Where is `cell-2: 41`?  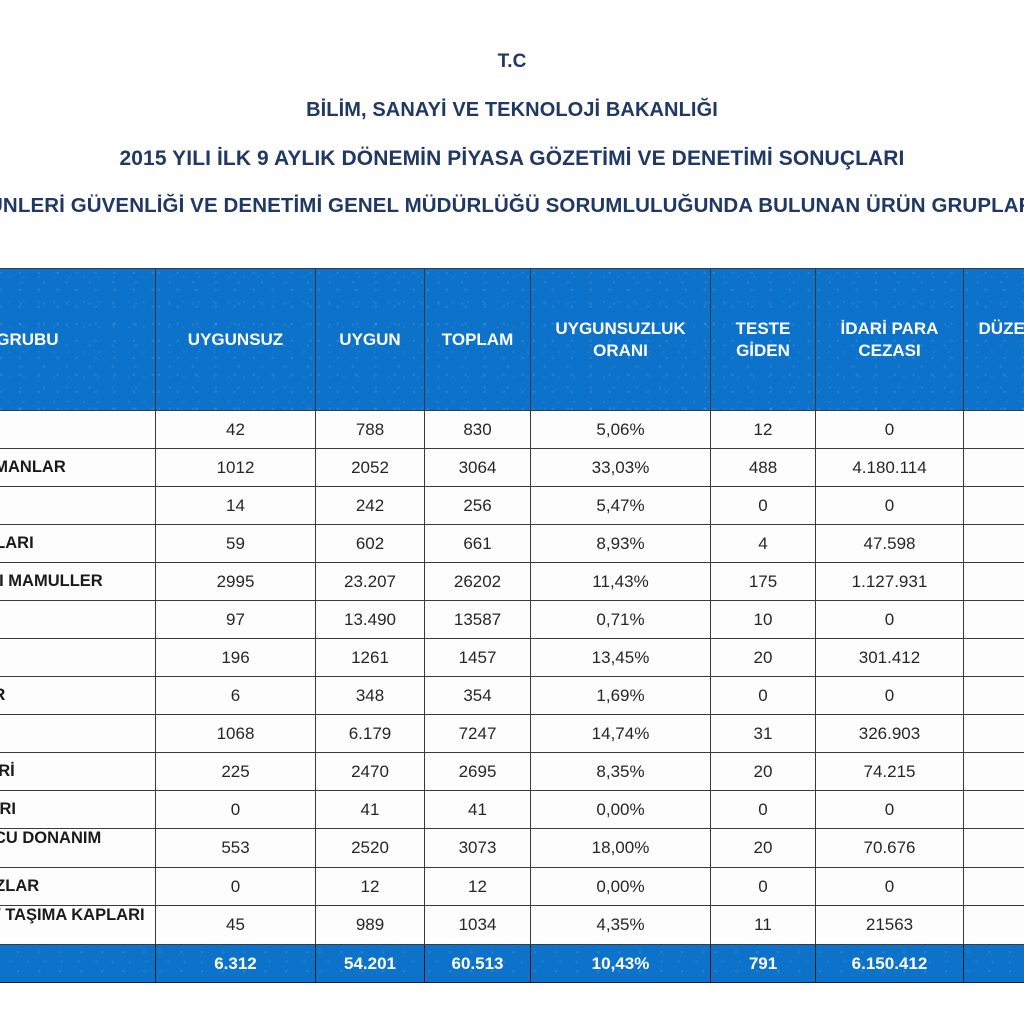 cell-2: 41 is located at coordinates (370, 809).